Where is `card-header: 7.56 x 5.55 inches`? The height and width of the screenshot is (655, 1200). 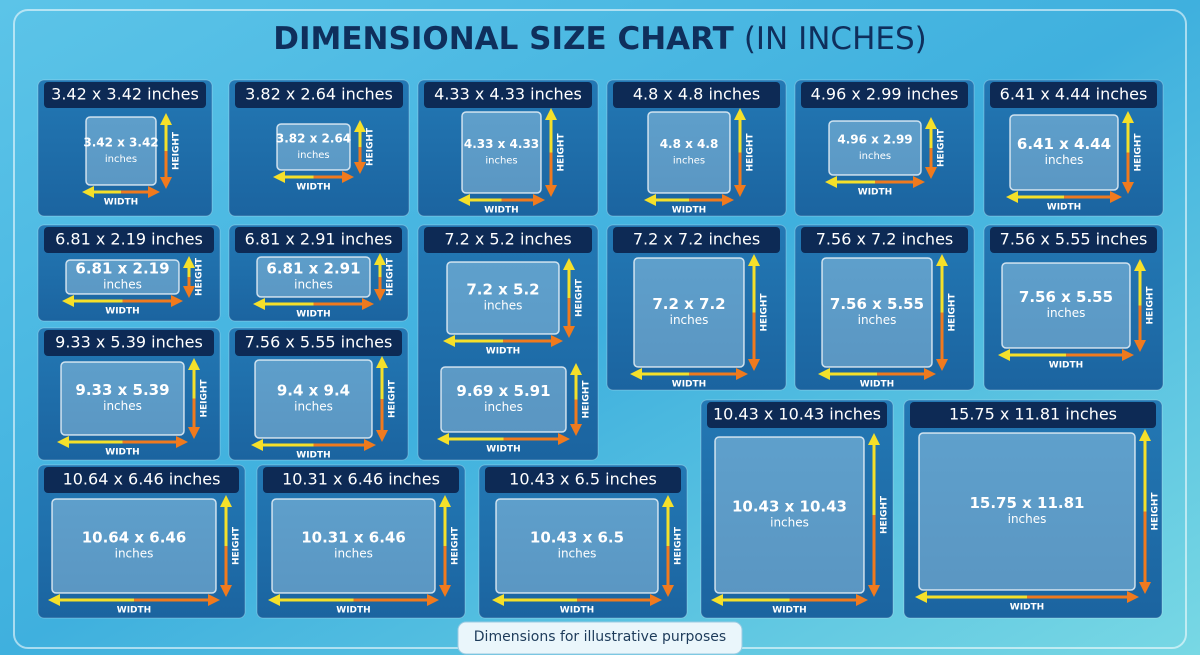 card-header: 7.56 x 5.55 inches is located at coordinates (1074, 239).